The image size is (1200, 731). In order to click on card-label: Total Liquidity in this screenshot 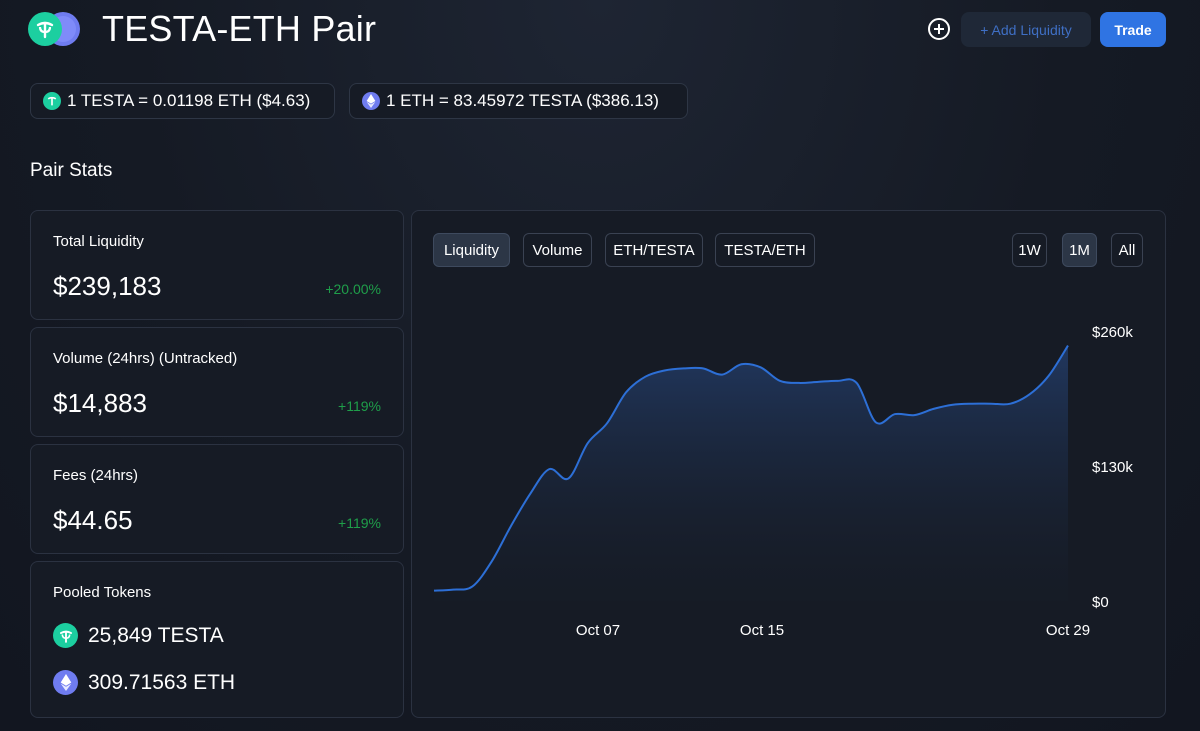, I will do `click(98, 241)`.